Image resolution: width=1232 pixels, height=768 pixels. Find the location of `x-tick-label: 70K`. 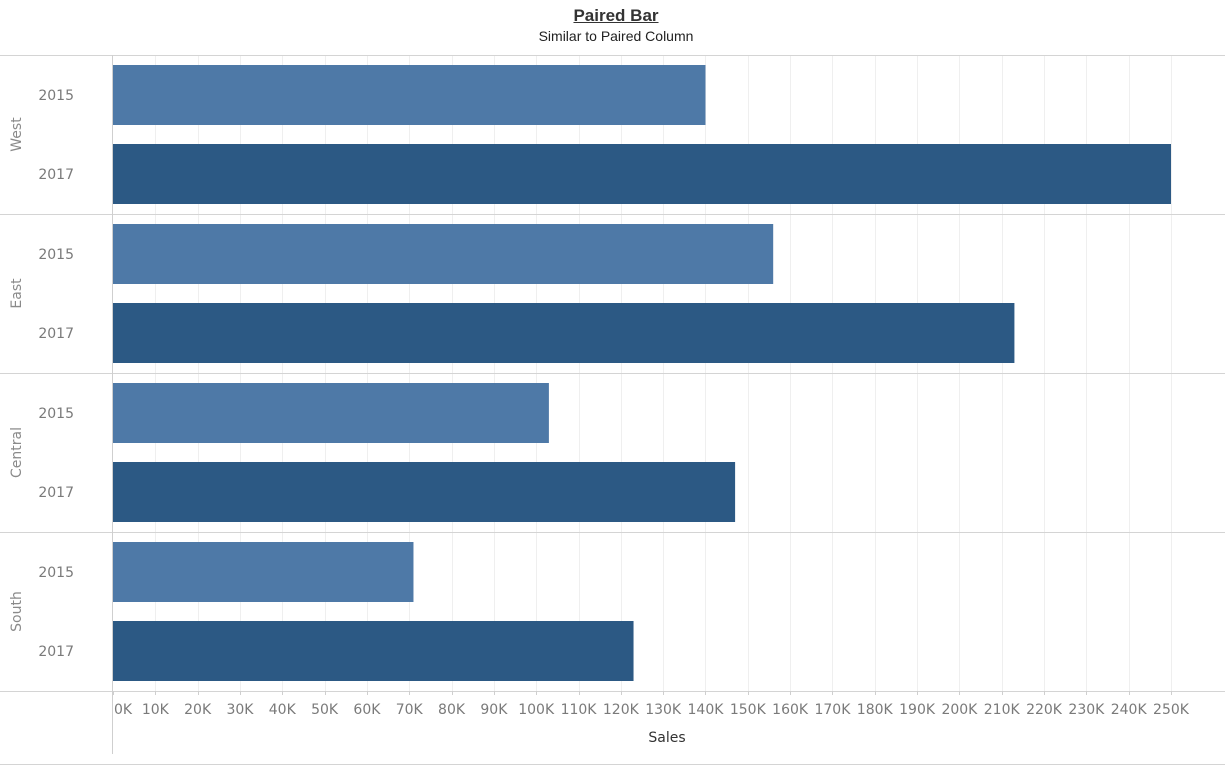

x-tick-label: 70K is located at coordinates (410, 710).